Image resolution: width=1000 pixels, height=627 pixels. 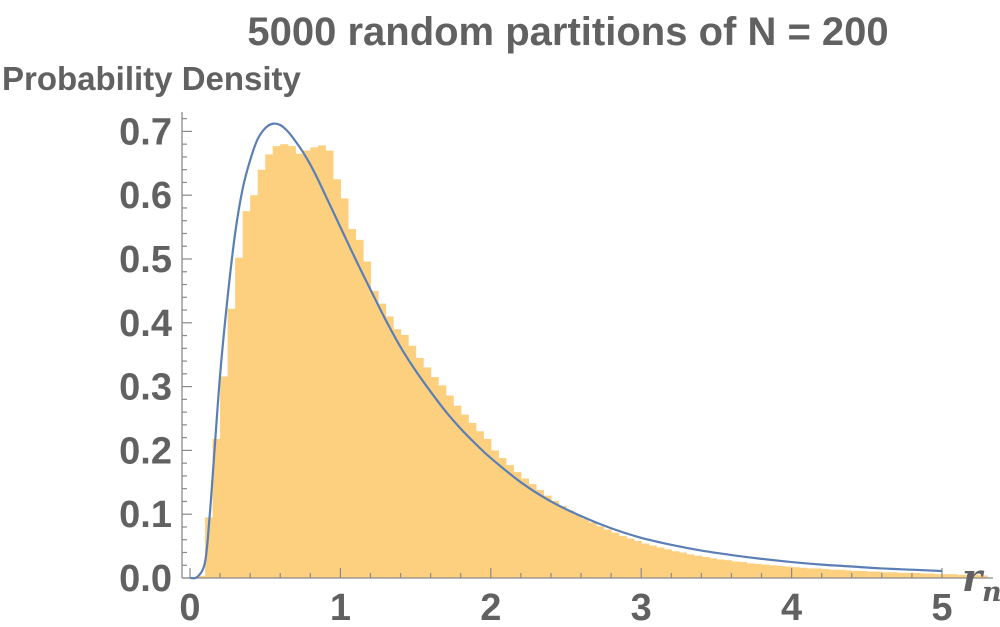 What do you see at coordinates (145, 132) in the screenshot?
I see `y-tick-label: 0.7` at bounding box center [145, 132].